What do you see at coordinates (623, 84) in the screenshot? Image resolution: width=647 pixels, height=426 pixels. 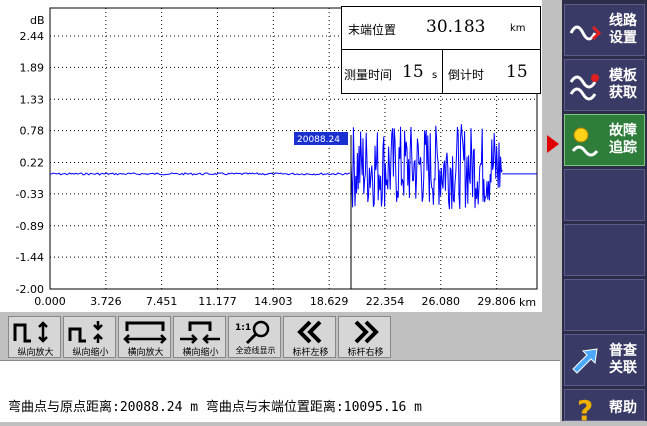 I see `sidebar-item-label: 模板 获取` at bounding box center [623, 84].